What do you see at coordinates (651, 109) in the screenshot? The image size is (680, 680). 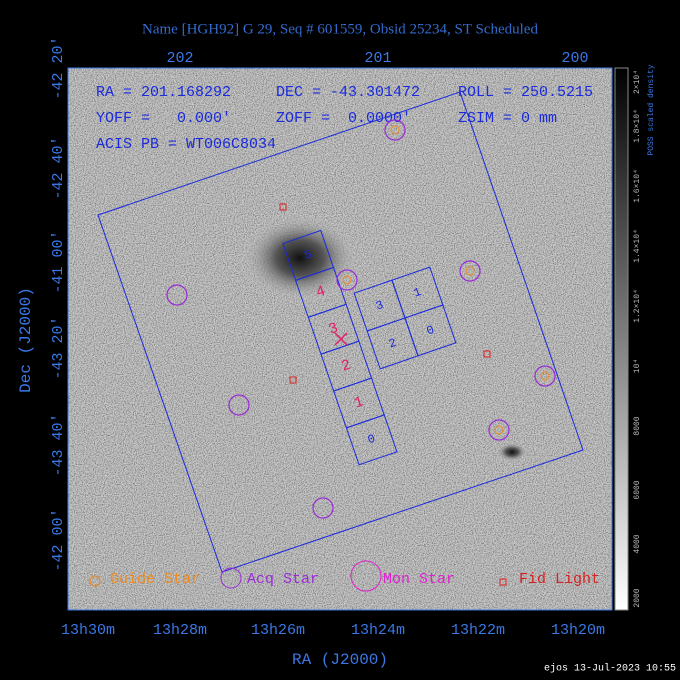 I see `colorbar-title: POSS scaled density` at bounding box center [651, 109].